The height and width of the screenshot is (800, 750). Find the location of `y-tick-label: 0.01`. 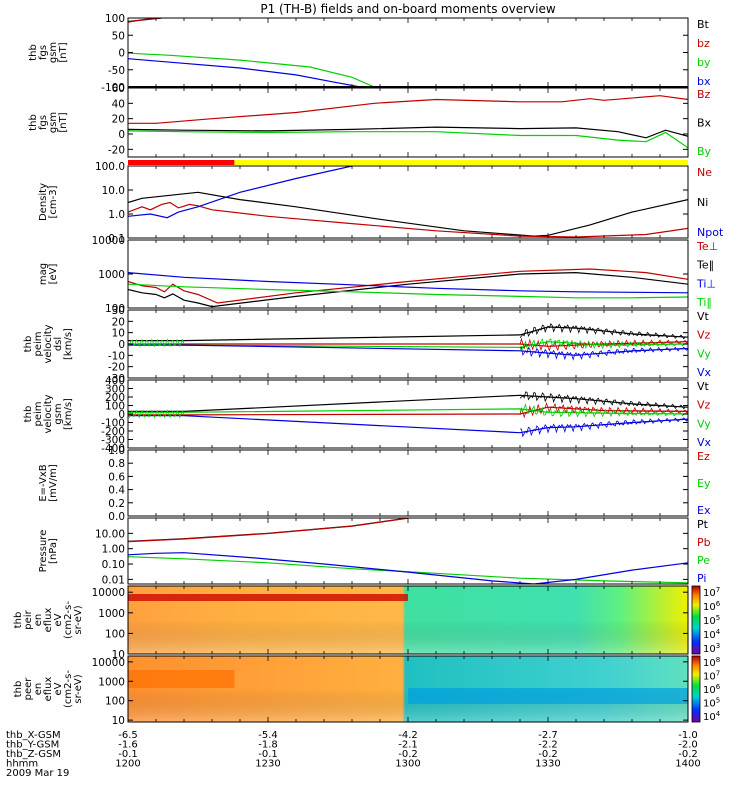

y-tick-label: 0.01 is located at coordinates (113, 580).